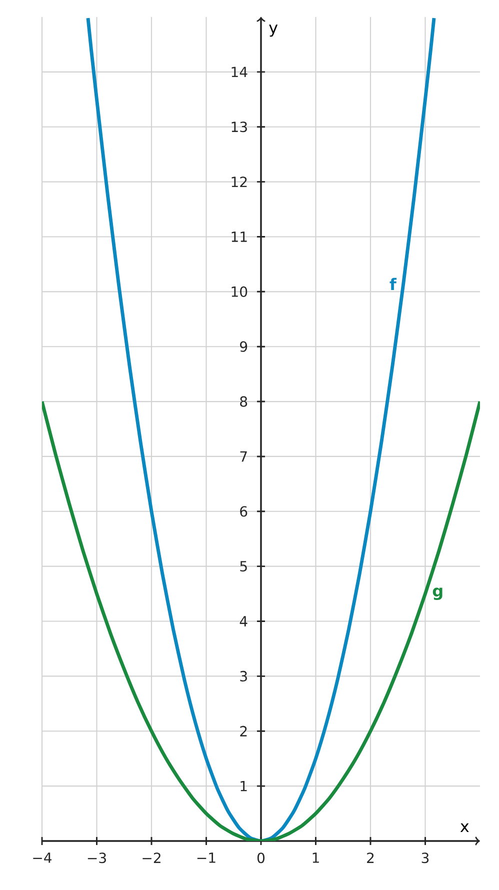 This screenshot has width=499, height=890. I want to click on x-tick-label: 3, so click(425, 858).